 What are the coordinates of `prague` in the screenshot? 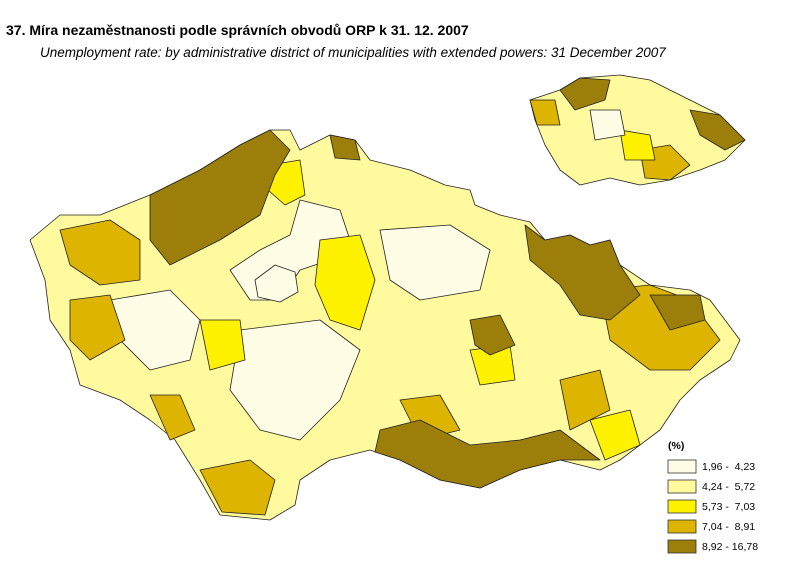 It's located at (276, 283).